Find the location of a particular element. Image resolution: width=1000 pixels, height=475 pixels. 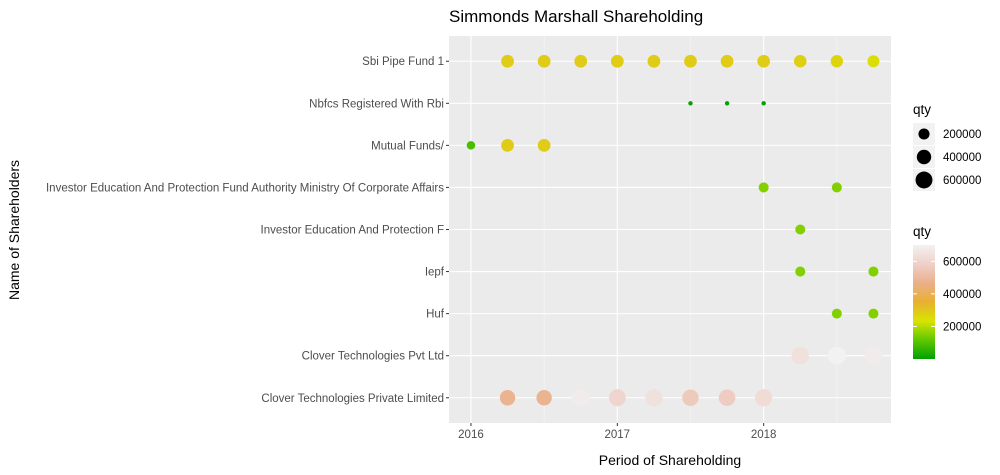

y-tick-label: Sbi Pipe Fund 1 is located at coordinates (403, 62).